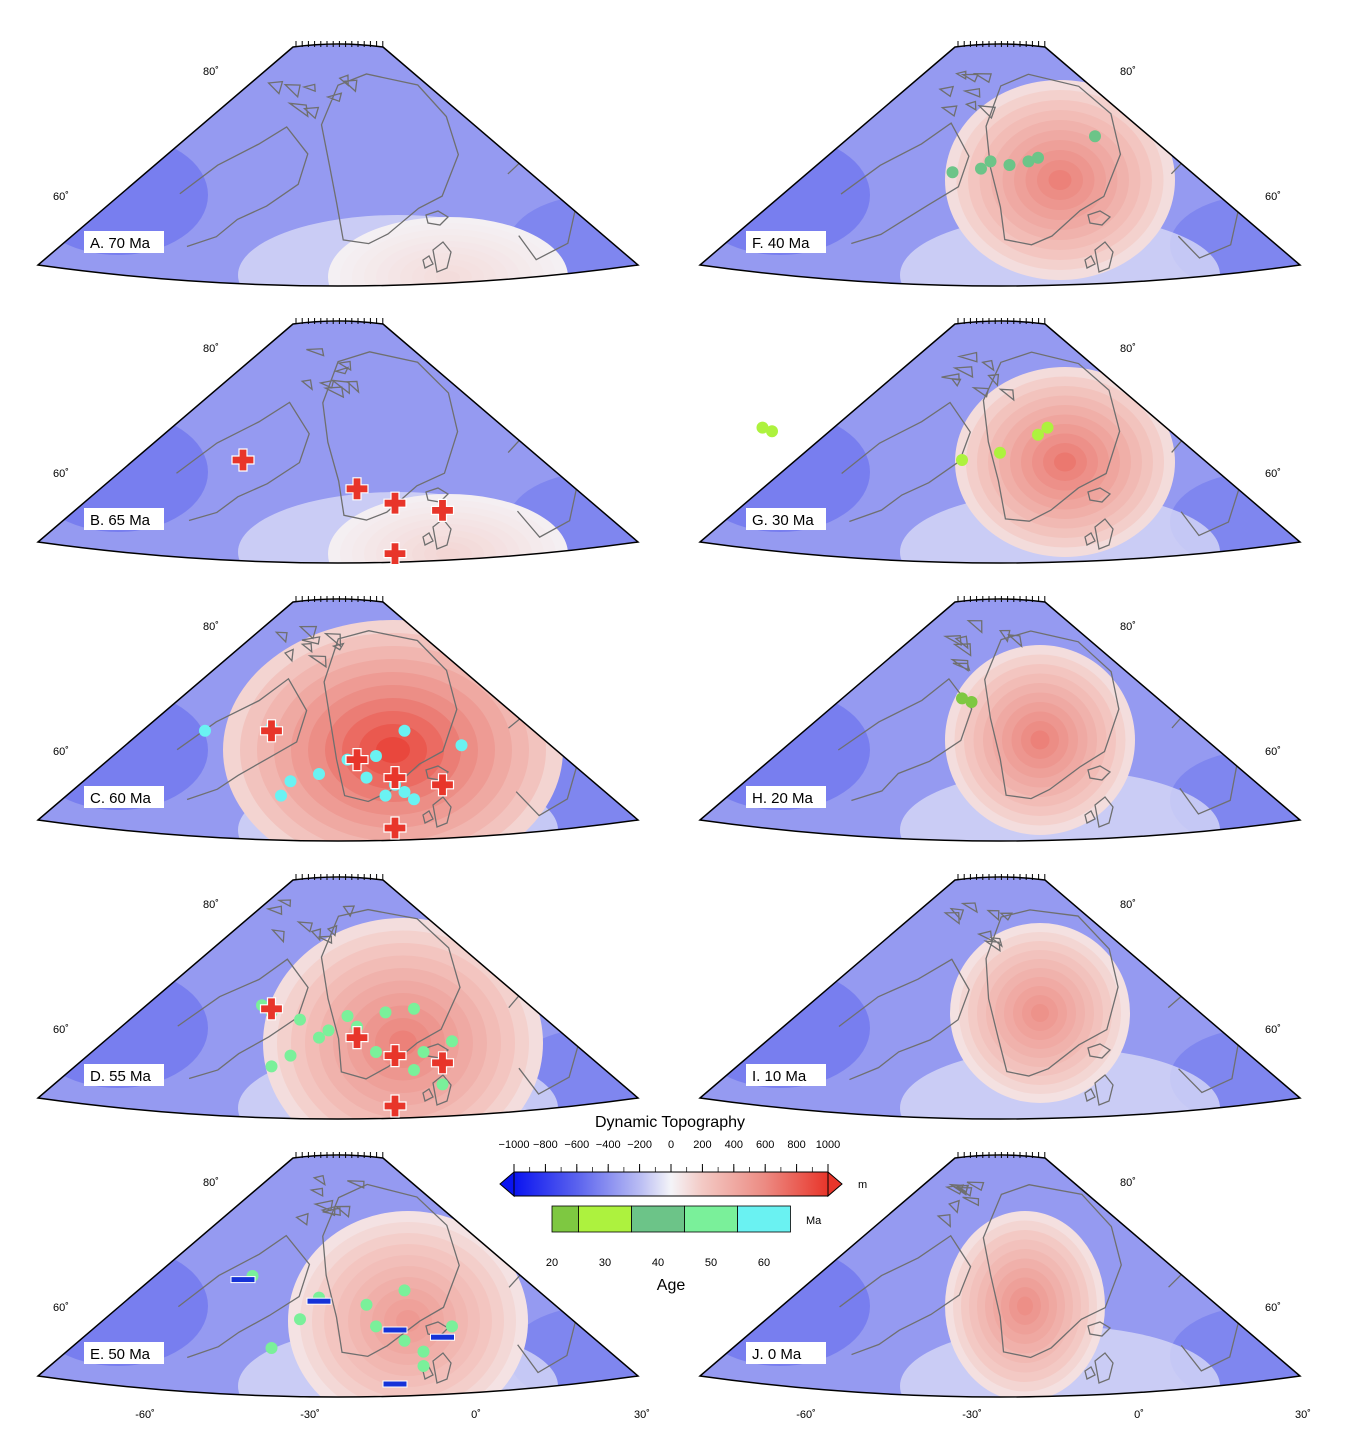  Describe the element at coordinates (344, 1329) in the screenshot. I see `markers-e` at that location.